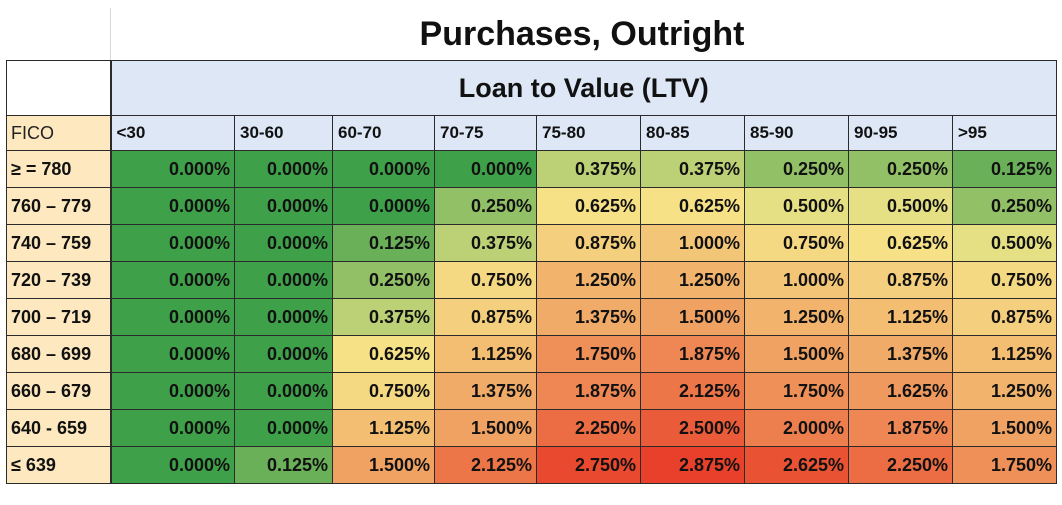 The image size is (1062, 505). I want to click on ltv-column-header: 90-95, so click(900, 133).